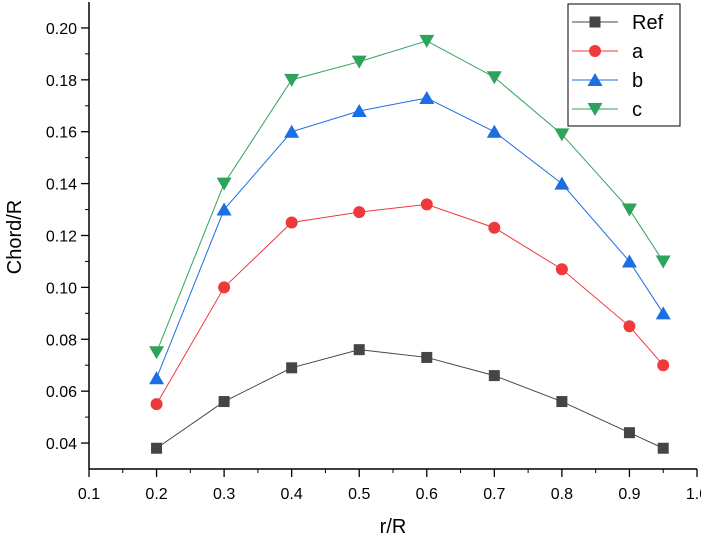 This screenshot has height=539, width=701. I want to click on legend: Ref abc, so click(624, 65).